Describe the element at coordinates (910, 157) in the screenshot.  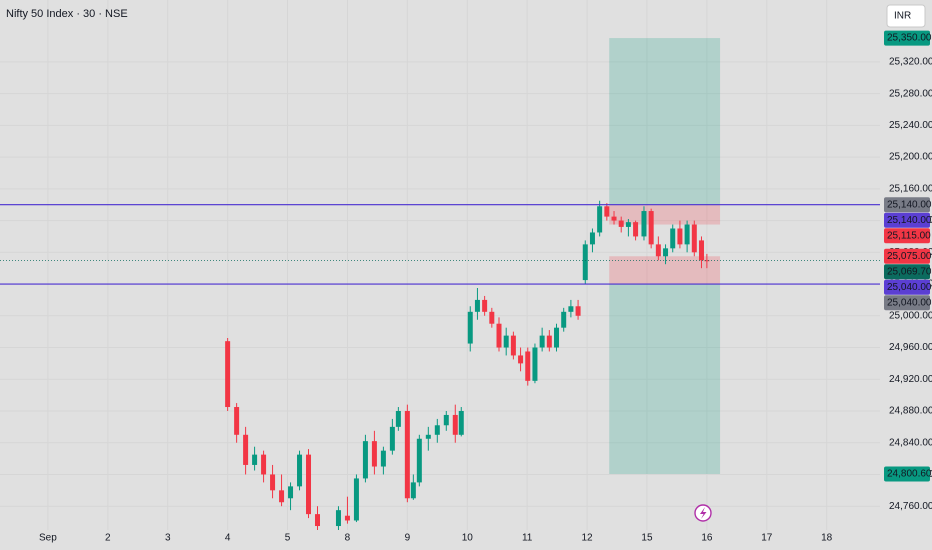
I see `y-tick-label: 25,200.00` at that location.